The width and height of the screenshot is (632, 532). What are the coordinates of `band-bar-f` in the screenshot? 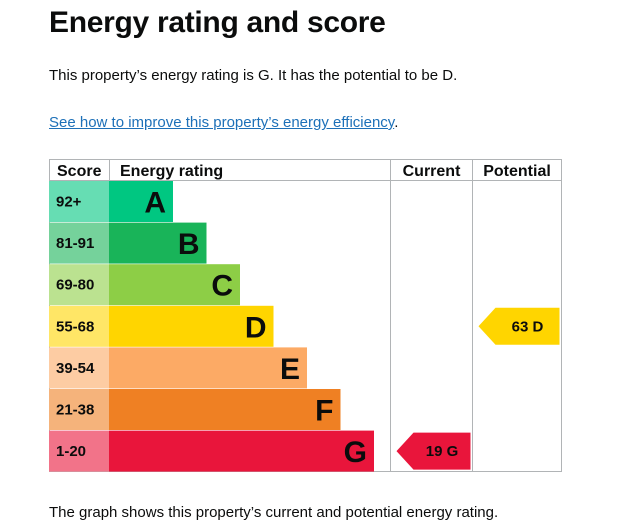 It's located at (225, 409).